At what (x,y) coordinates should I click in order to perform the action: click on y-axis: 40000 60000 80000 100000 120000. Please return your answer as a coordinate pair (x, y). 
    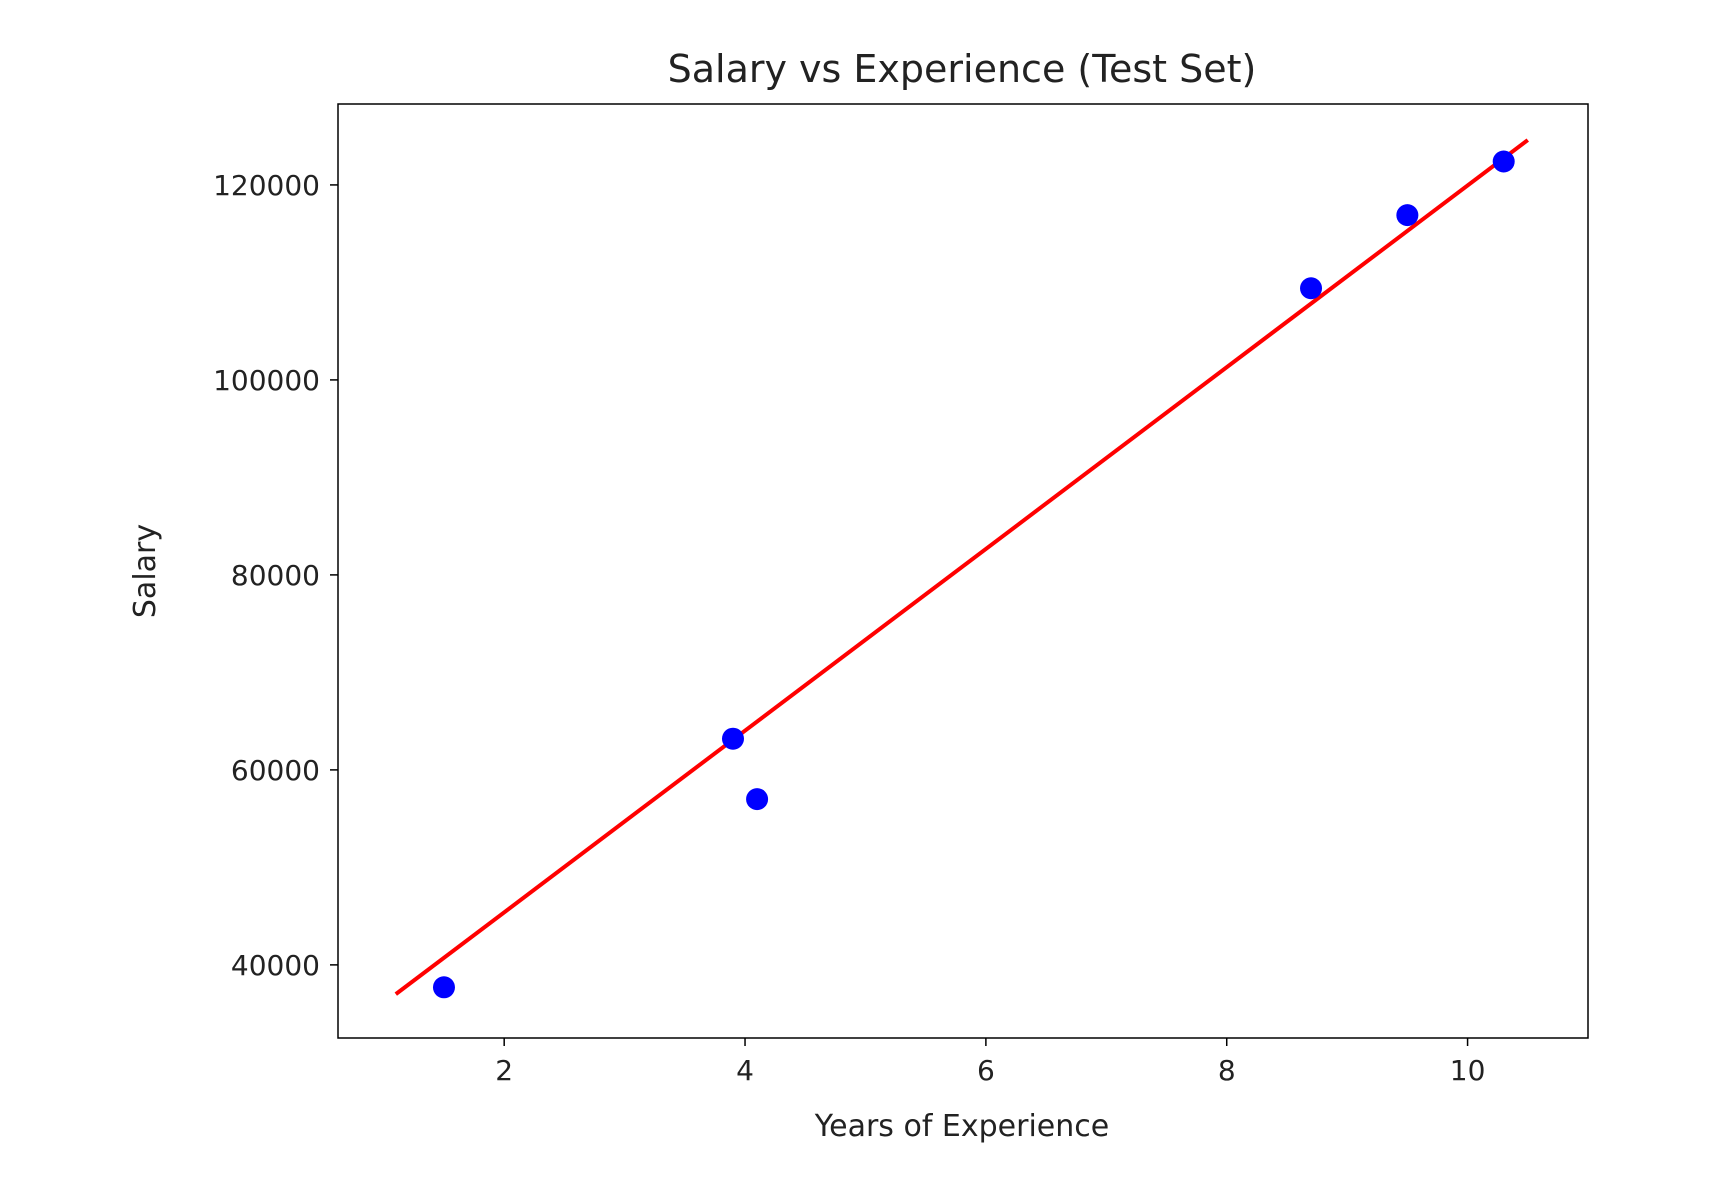
    Looking at the image, I should click on (275, 575).